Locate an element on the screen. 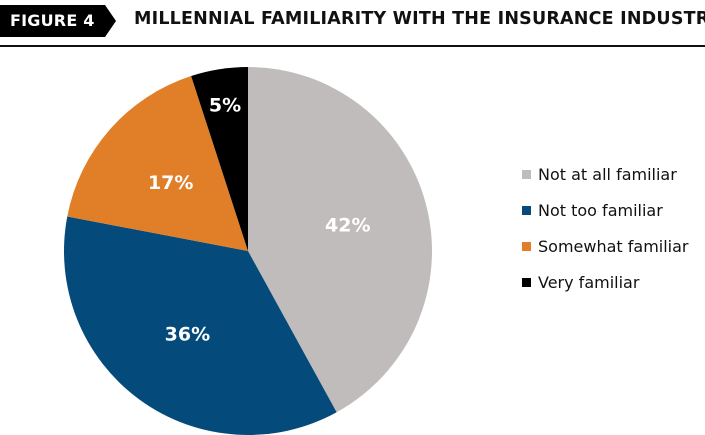  legend-label: Not too familiar is located at coordinates (600, 210).